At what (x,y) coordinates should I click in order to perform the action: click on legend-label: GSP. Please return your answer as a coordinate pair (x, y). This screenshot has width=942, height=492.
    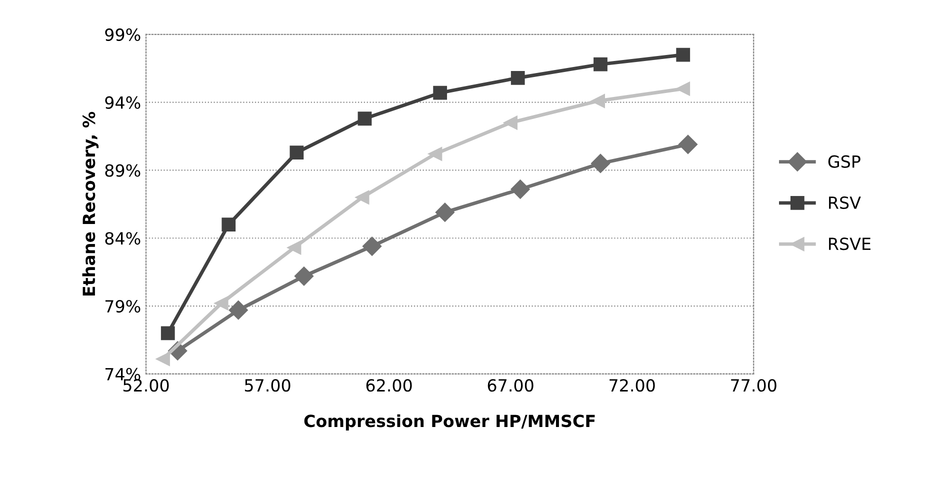
    Looking at the image, I should click on (844, 161).